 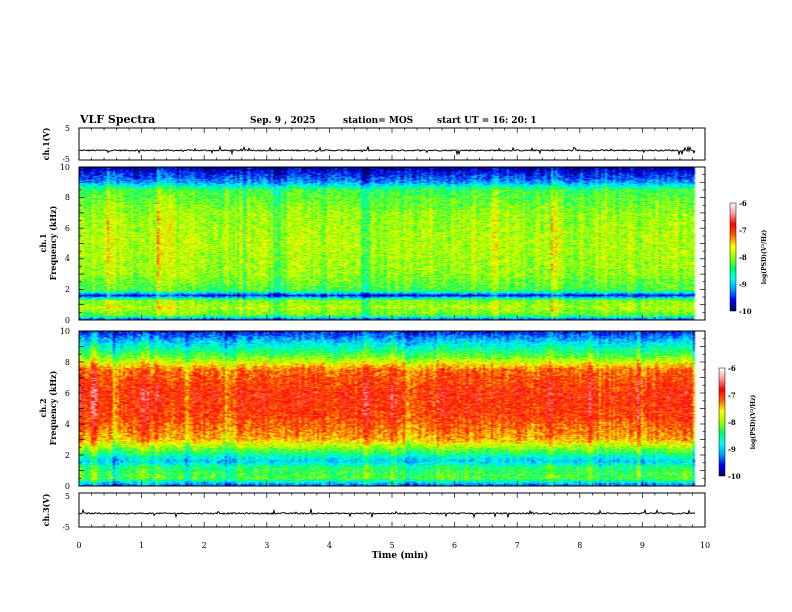 What do you see at coordinates (517, 545) in the screenshot?
I see `time-tick-7: 7` at bounding box center [517, 545].